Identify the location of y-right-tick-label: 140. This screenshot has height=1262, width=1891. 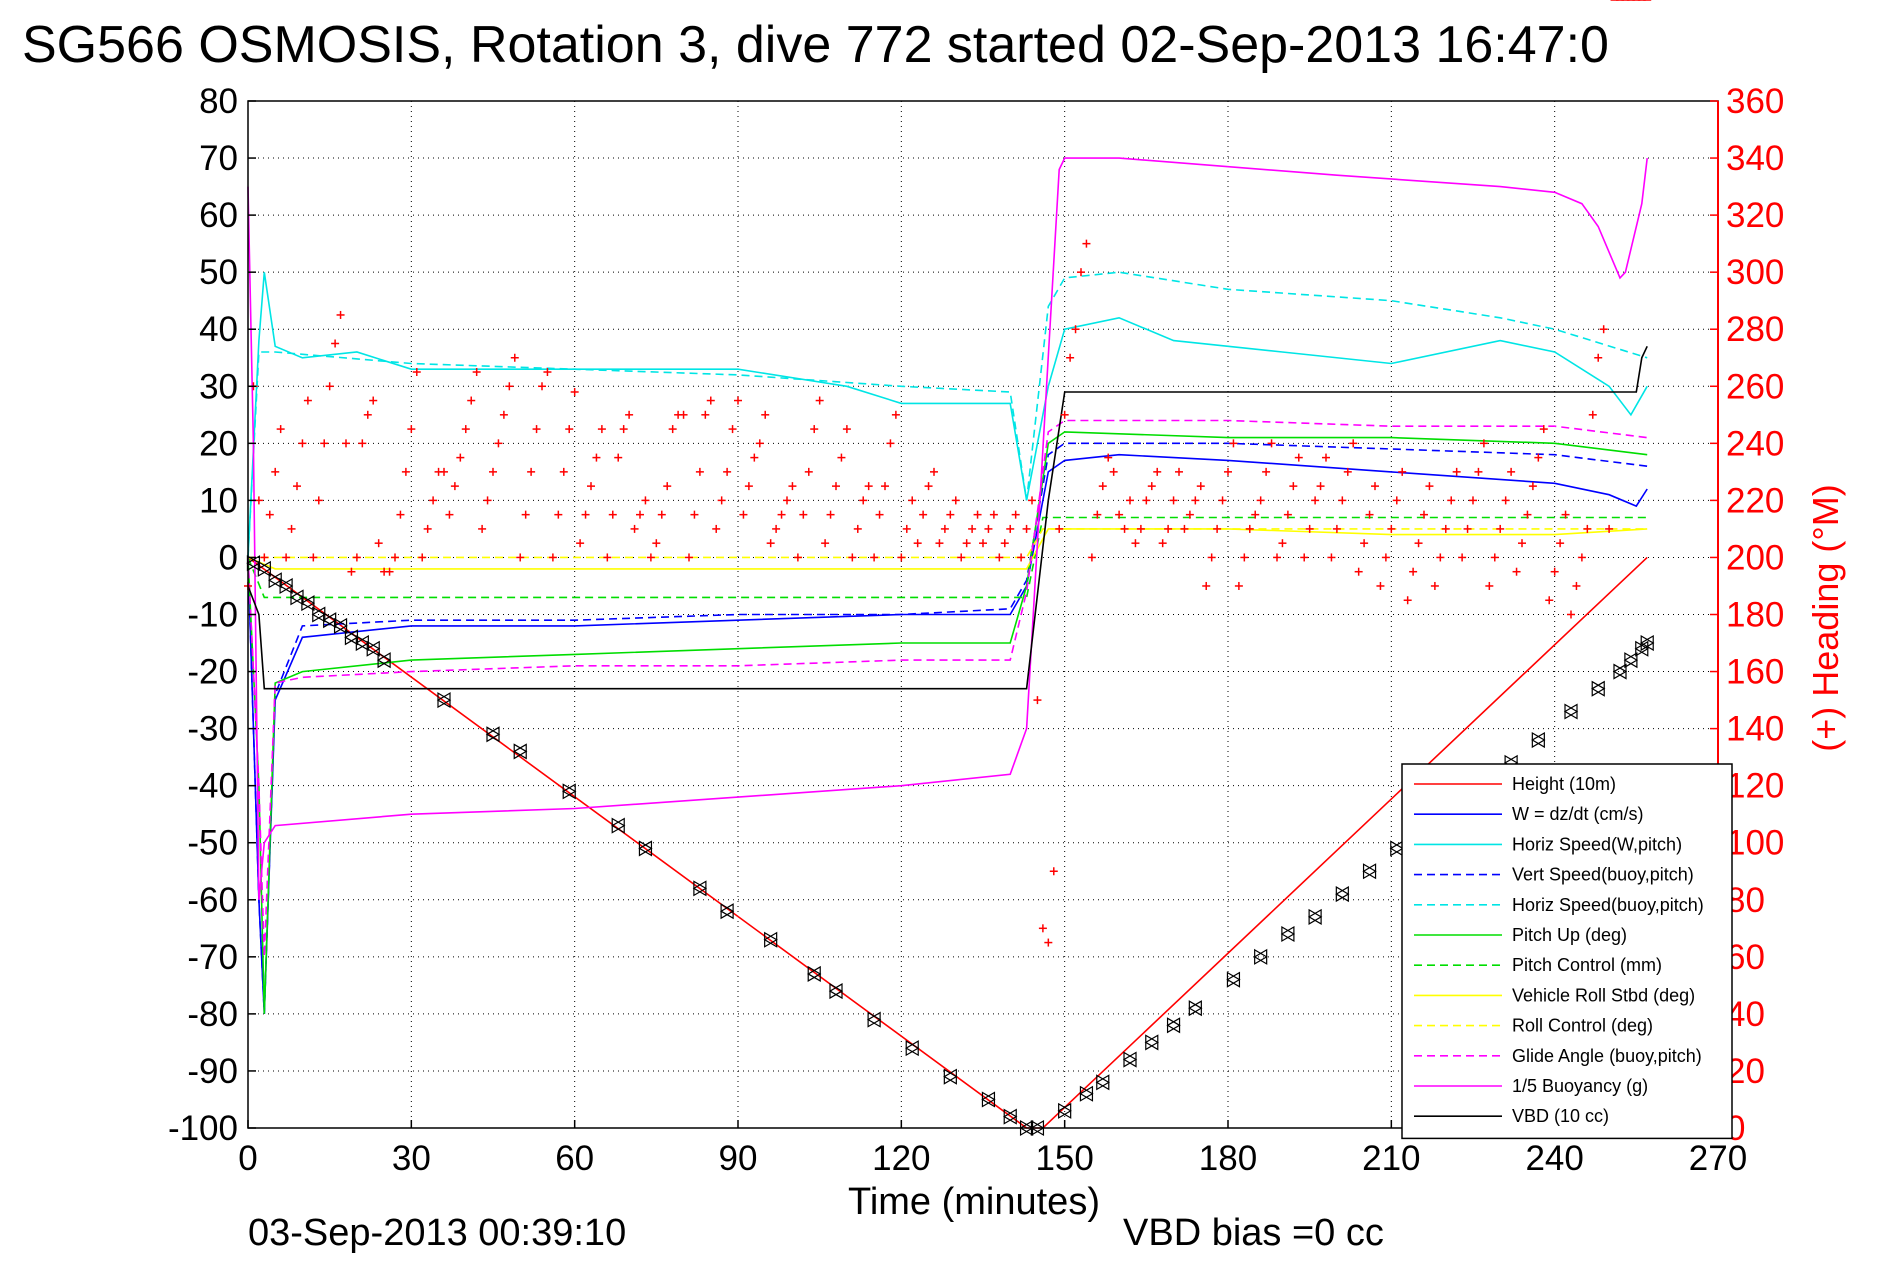
(1755, 729).